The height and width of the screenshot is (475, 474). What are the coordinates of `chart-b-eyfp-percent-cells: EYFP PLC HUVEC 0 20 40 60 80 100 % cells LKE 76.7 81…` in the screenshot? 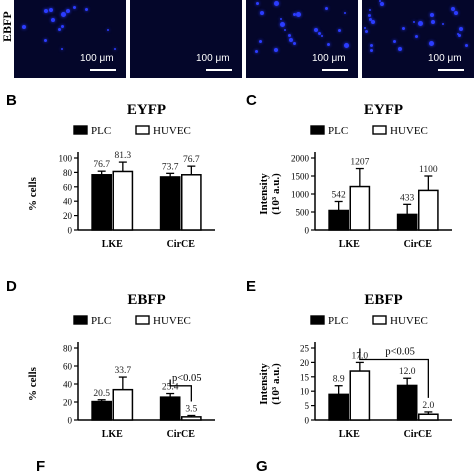 It's located at (121, 176).